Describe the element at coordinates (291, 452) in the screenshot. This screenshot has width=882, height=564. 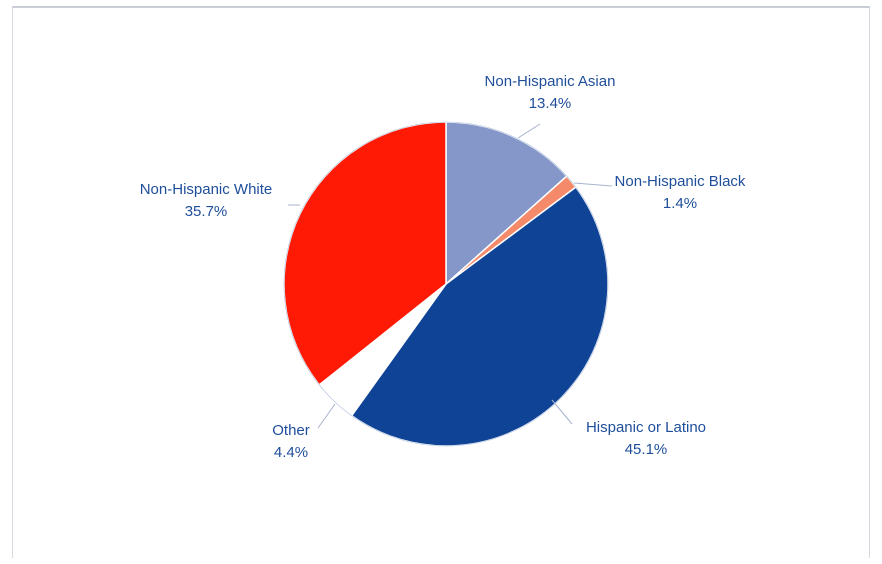
I see `slice-value-other: 4.4%` at that location.